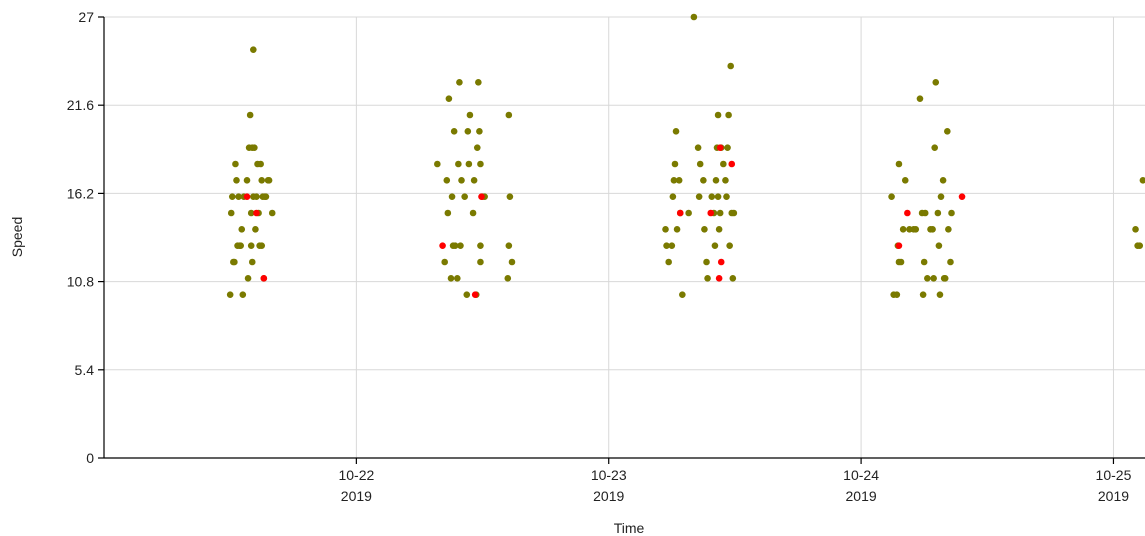 The image size is (1145, 536). I want to click on y-axis-ticks: 0 5.4 10.8 16.2 21.6 27, so click(85, 237).